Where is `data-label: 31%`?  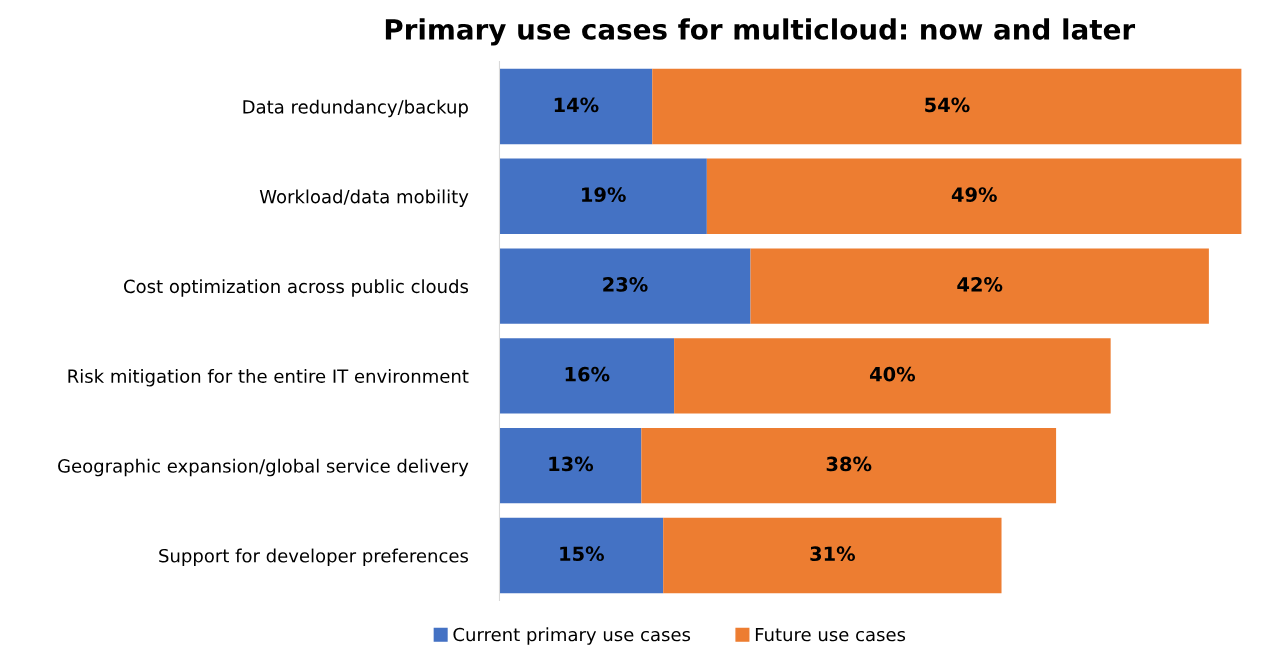
data-label: 31% is located at coordinates (833, 554).